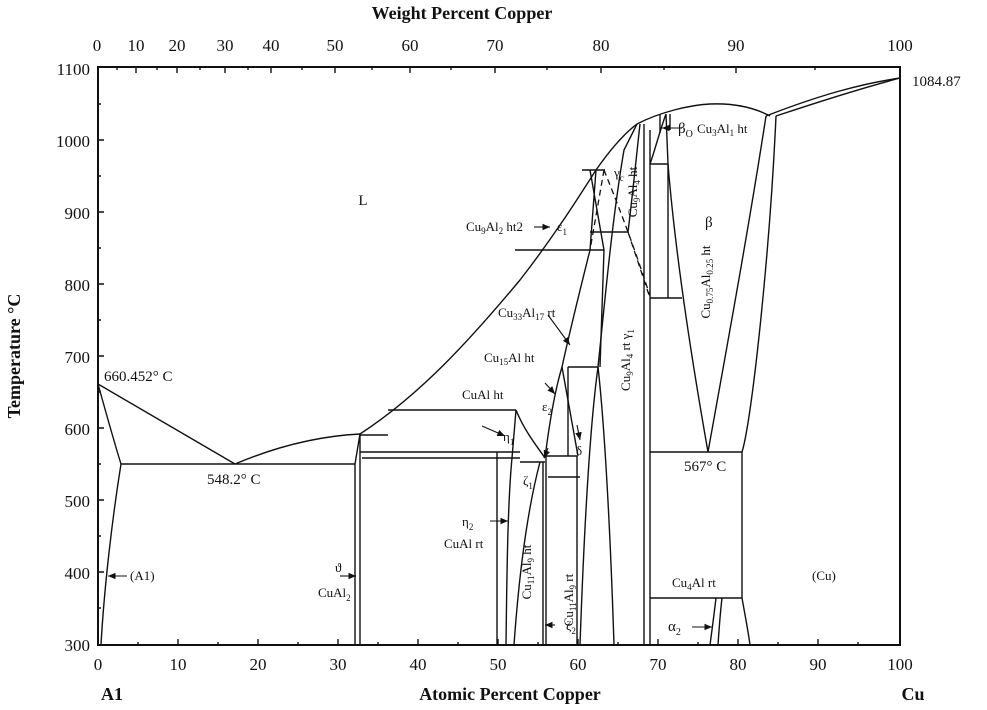 The height and width of the screenshot is (710, 987). I want to click on al-liquidus-line, so click(166, 424).